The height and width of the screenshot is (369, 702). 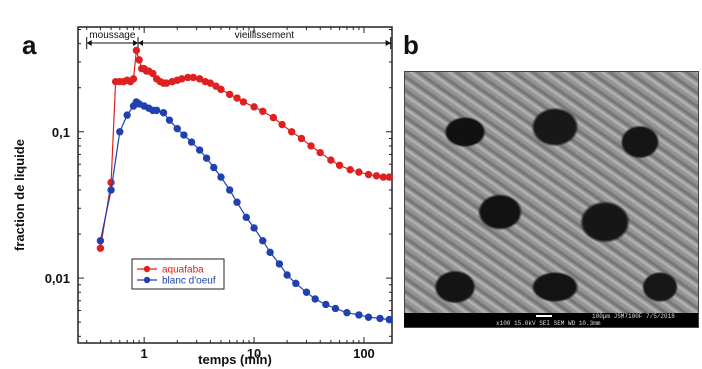 What do you see at coordinates (265, 35) in the screenshot?
I see `phase-label: vieillissement` at bounding box center [265, 35].